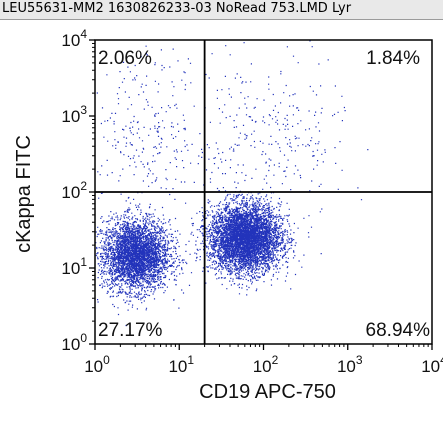  Describe the element at coordinates (130, 330) in the screenshot. I see `quadrant-label-bottom-left: 27.17%` at that location.